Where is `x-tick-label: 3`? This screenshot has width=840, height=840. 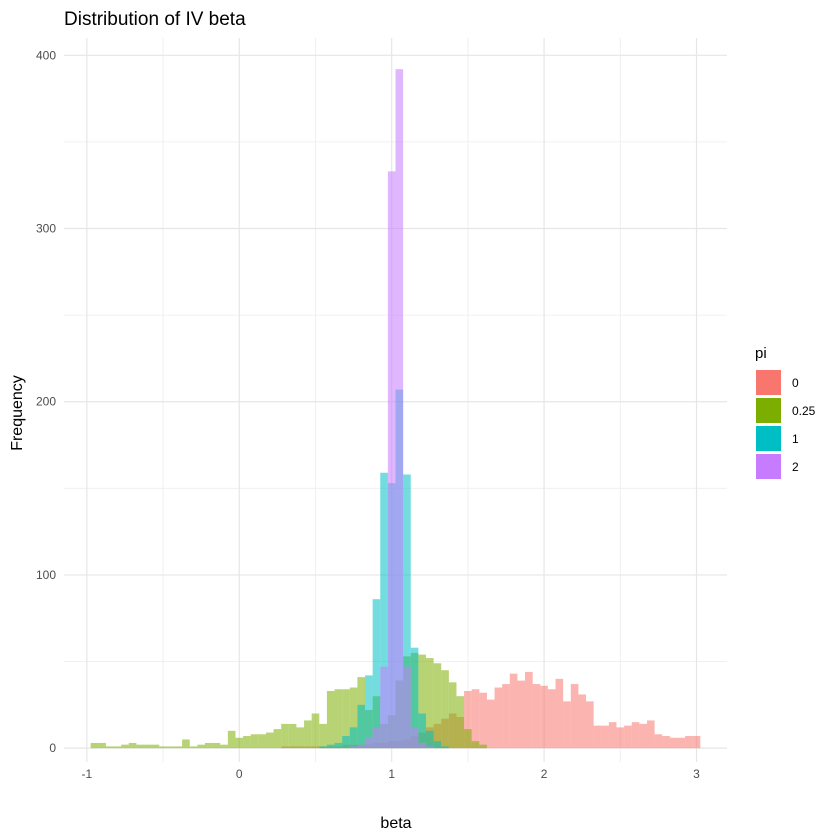 x-tick-label: 3 is located at coordinates (696, 774).